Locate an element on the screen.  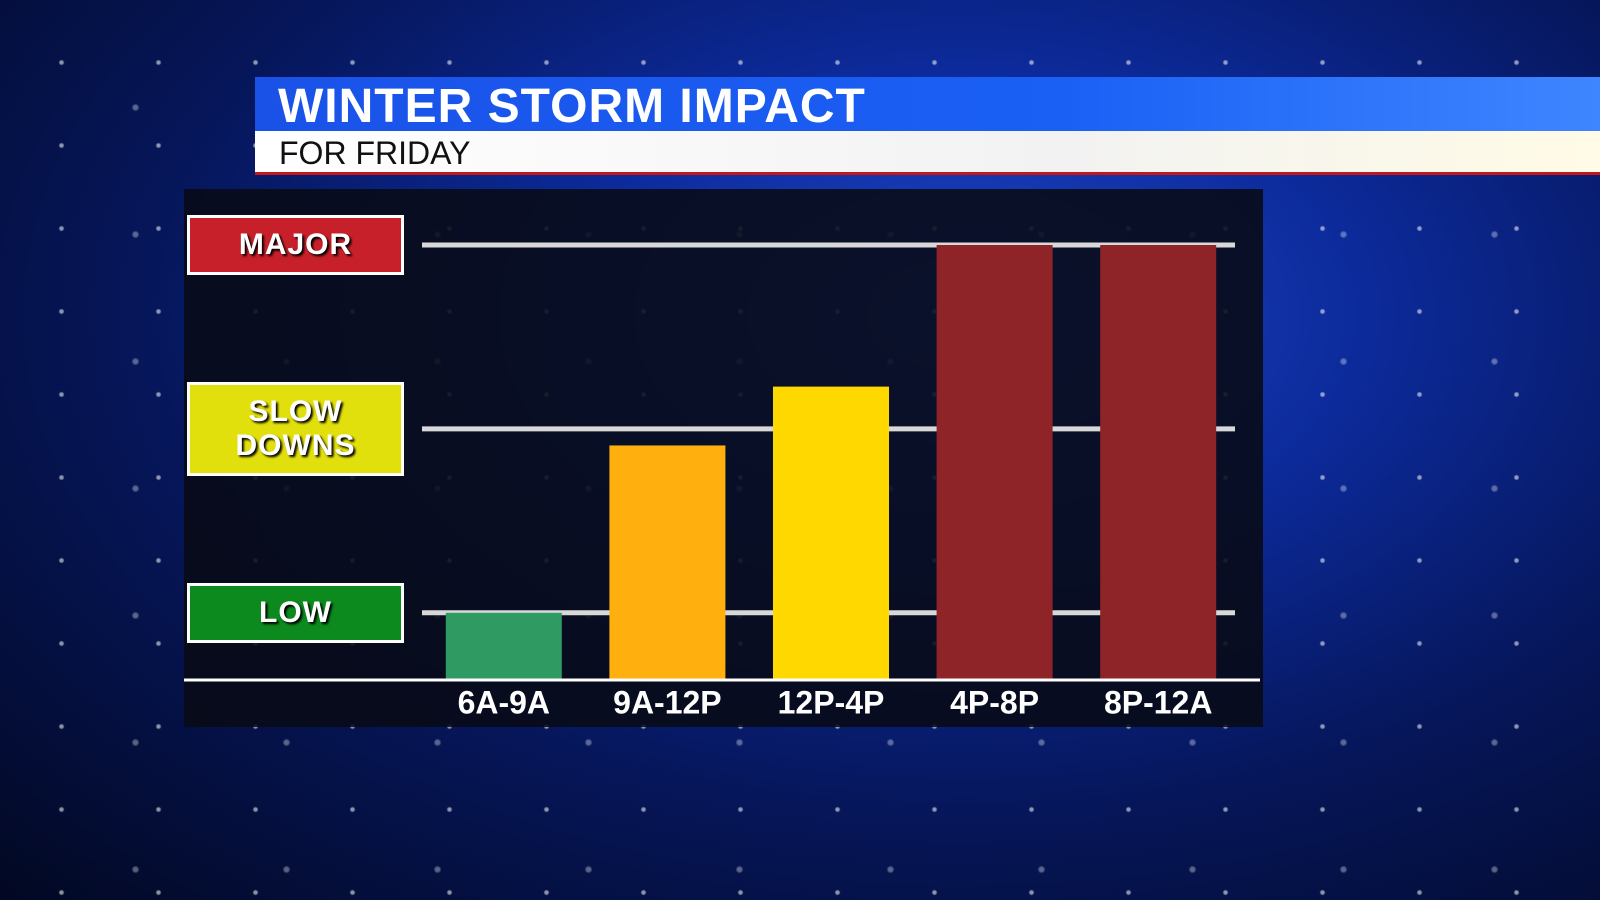
y-tick-label: MAJOR is located at coordinates (295, 245).